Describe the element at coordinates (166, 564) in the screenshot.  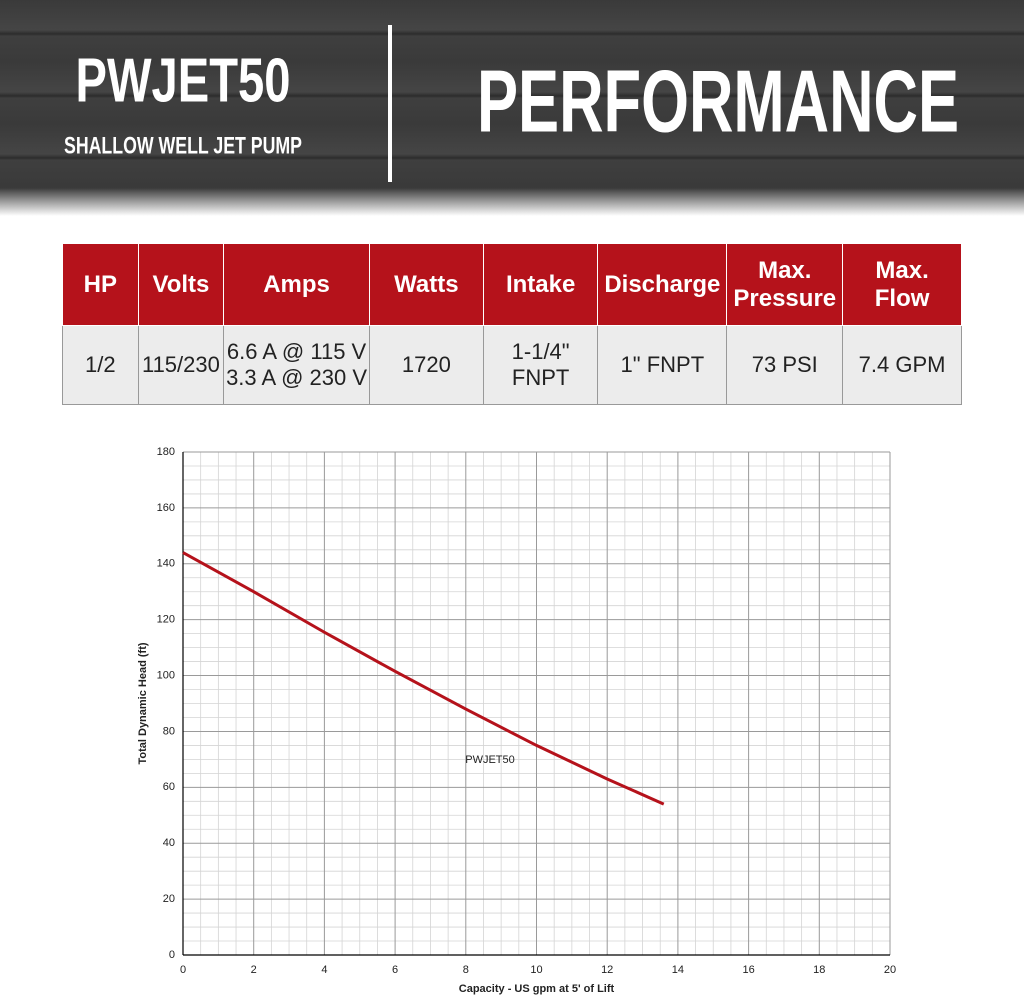
I see `y-tick-label: 140` at that location.